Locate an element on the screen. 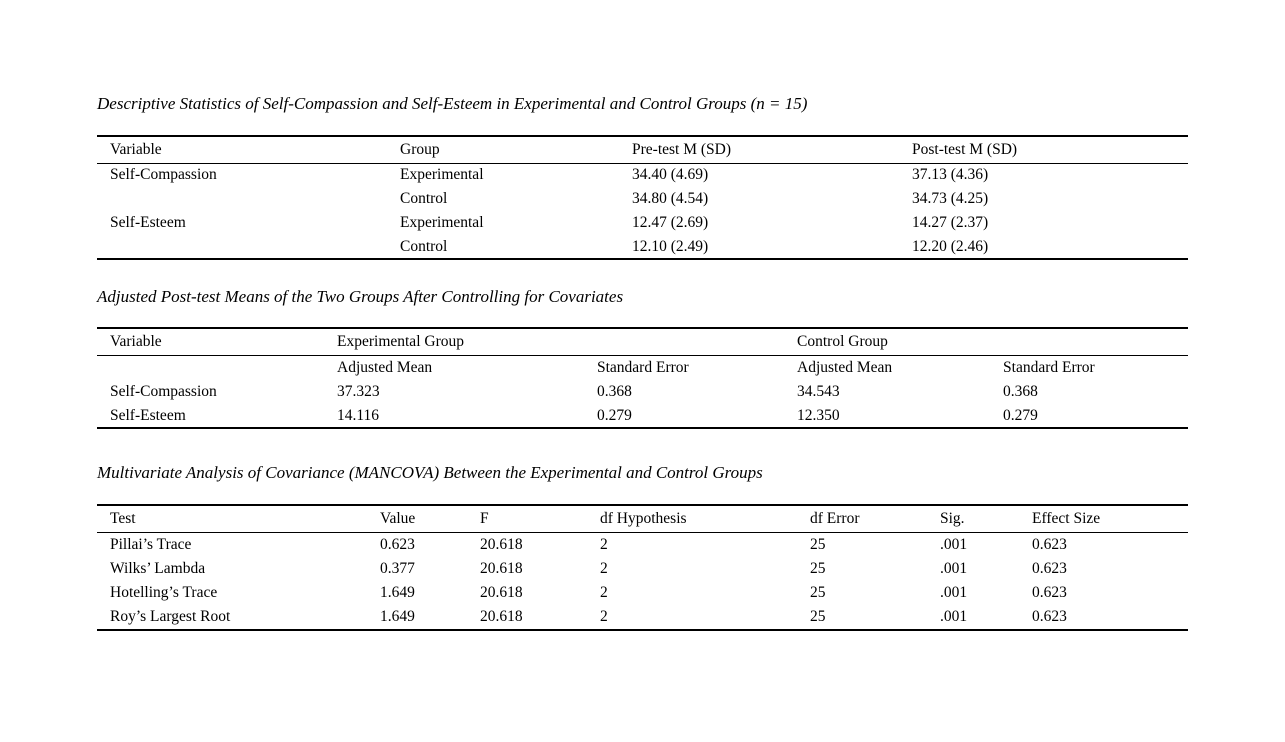  table-cell: 34.40 (4.69) is located at coordinates (670, 175).